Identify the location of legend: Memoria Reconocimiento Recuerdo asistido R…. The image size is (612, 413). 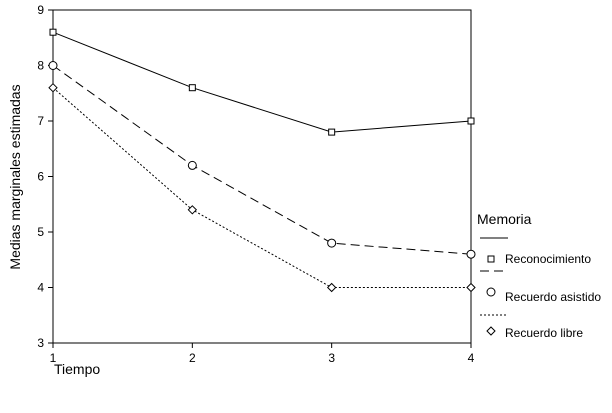
(539, 275).